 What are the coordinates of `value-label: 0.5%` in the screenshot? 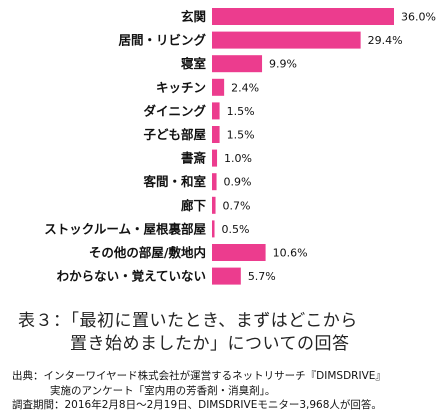 It's located at (236, 229).